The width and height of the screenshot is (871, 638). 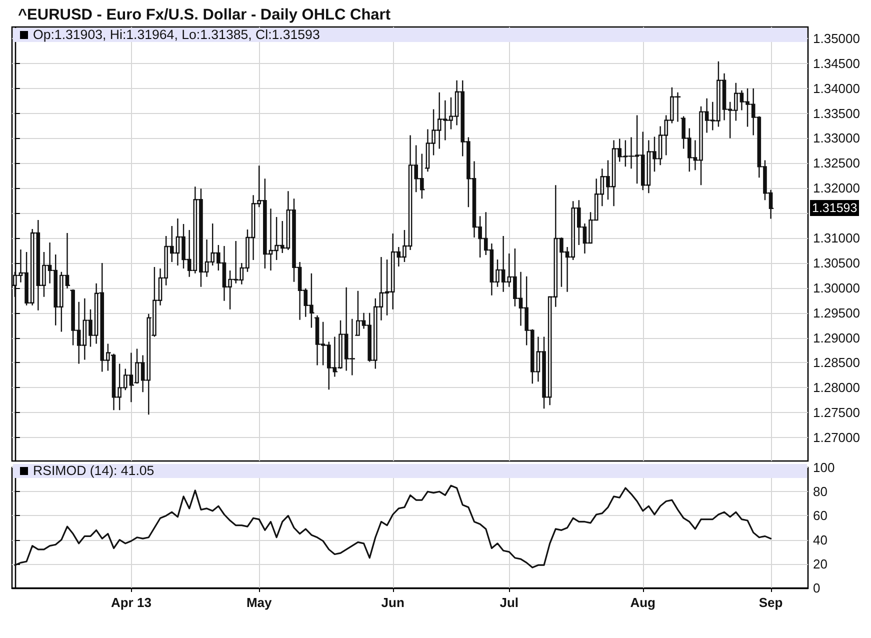 I want to click on y-tick-label: 100, so click(x=824, y=467).